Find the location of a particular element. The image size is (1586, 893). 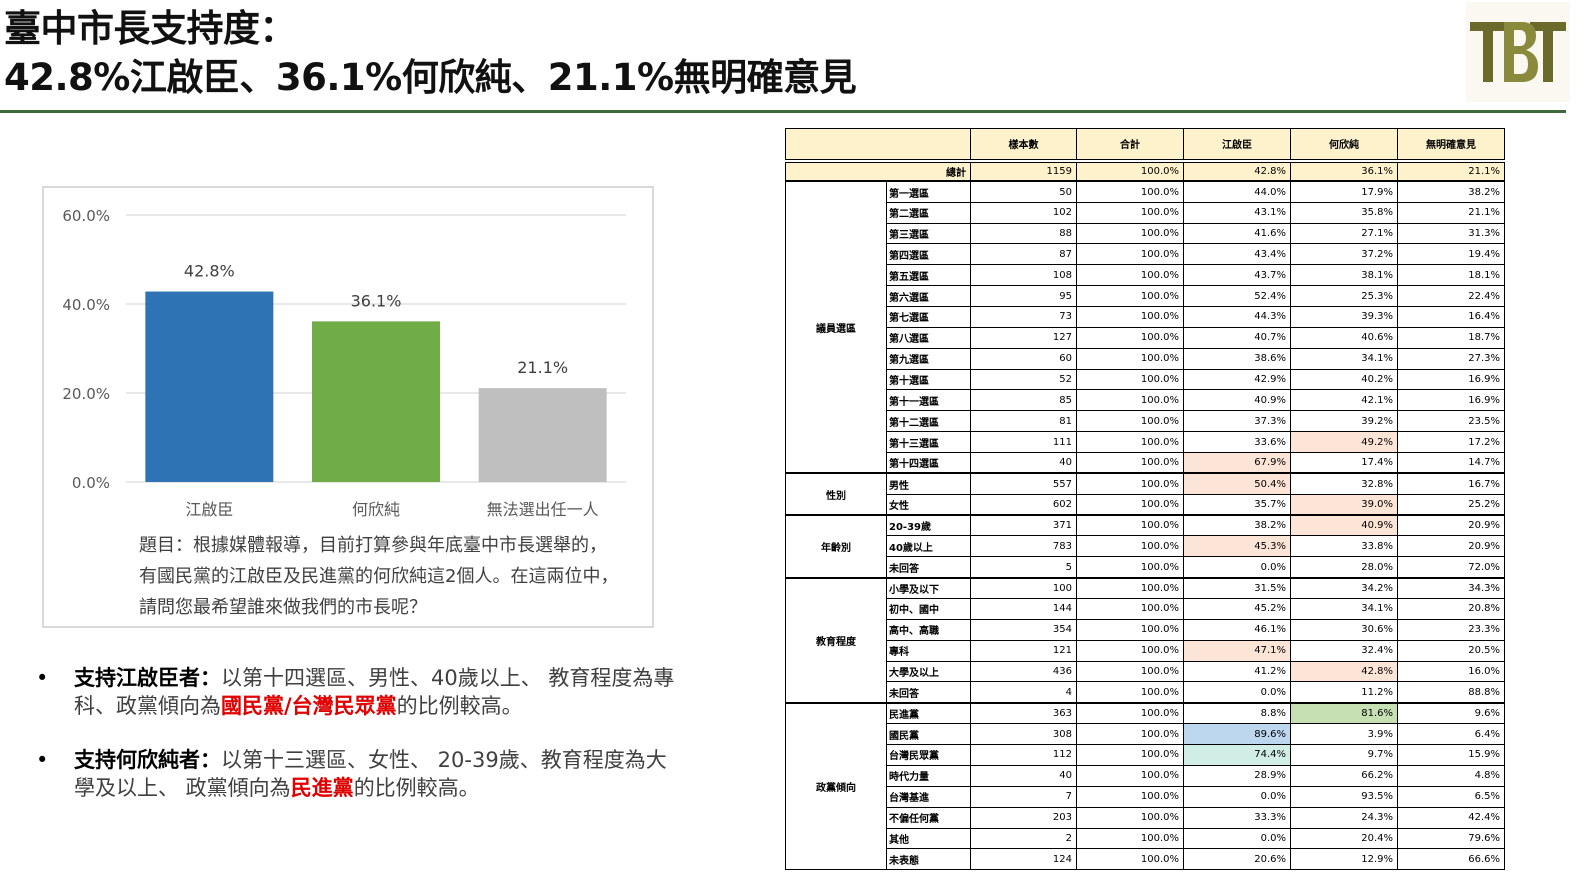

table-cell: 783 is located at coordinates (1023, 546).